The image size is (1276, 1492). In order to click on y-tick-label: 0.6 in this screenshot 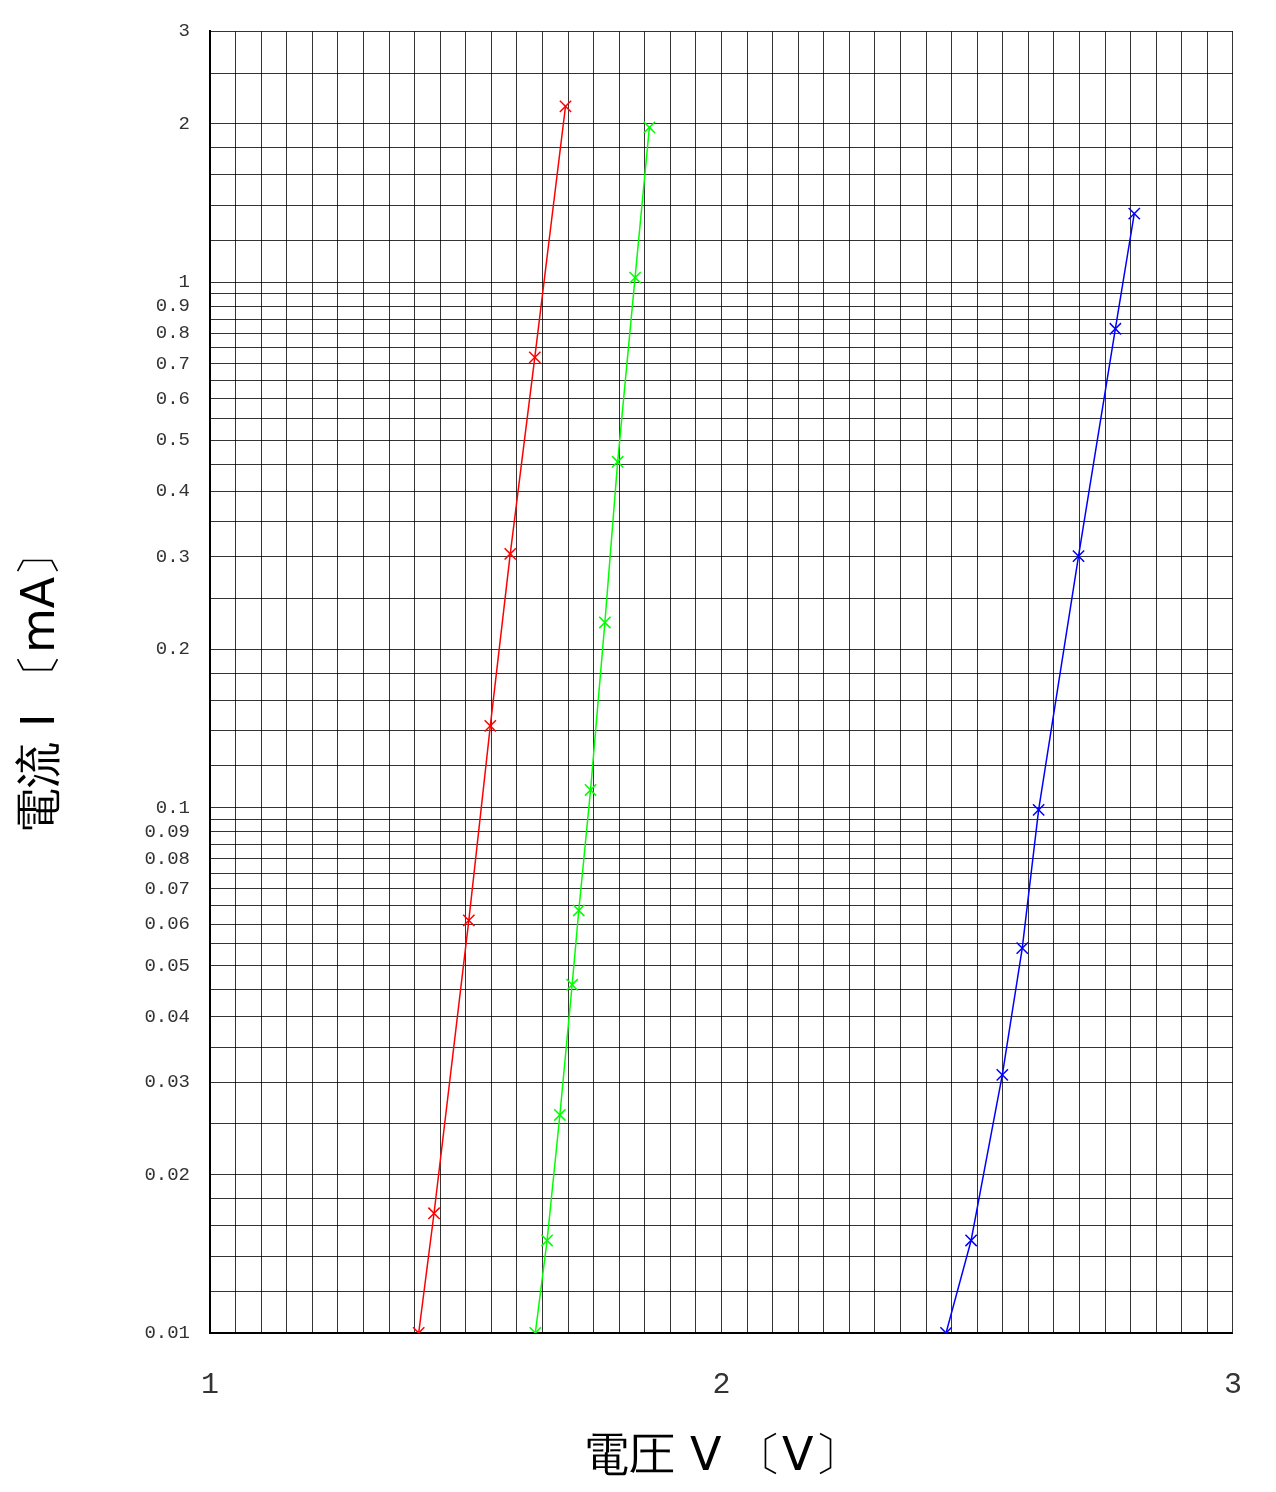, I will do `click(172, 398)`.